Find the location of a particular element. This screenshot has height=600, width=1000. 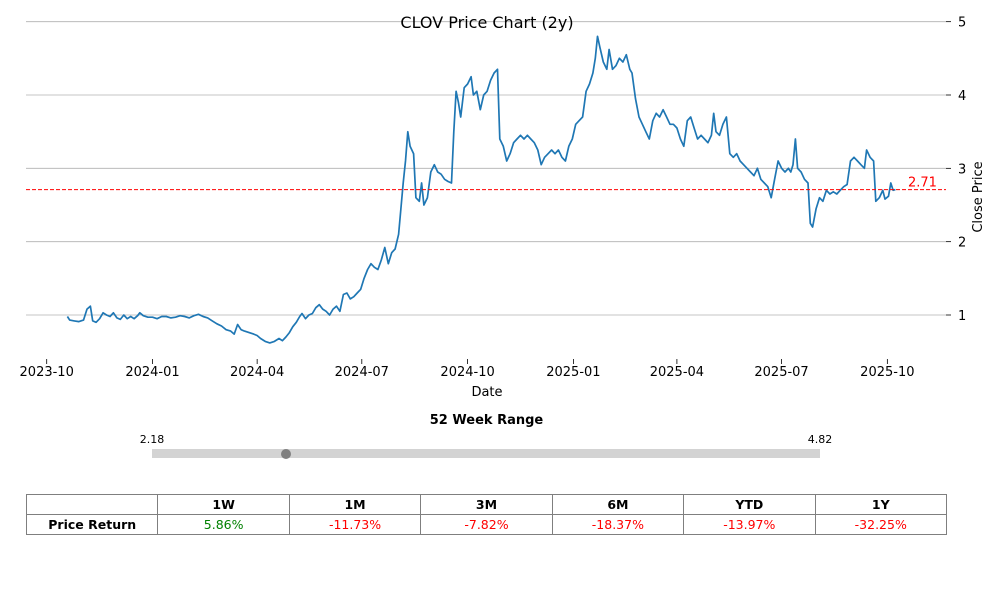

current-price-label: 2.71 is located at coordinates (922, 183).